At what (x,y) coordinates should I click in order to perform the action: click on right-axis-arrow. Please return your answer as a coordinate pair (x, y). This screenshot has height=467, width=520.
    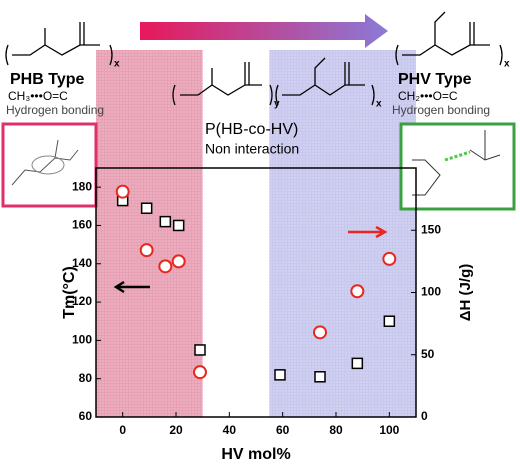
    Looking at the image, I should click on (368, 232).